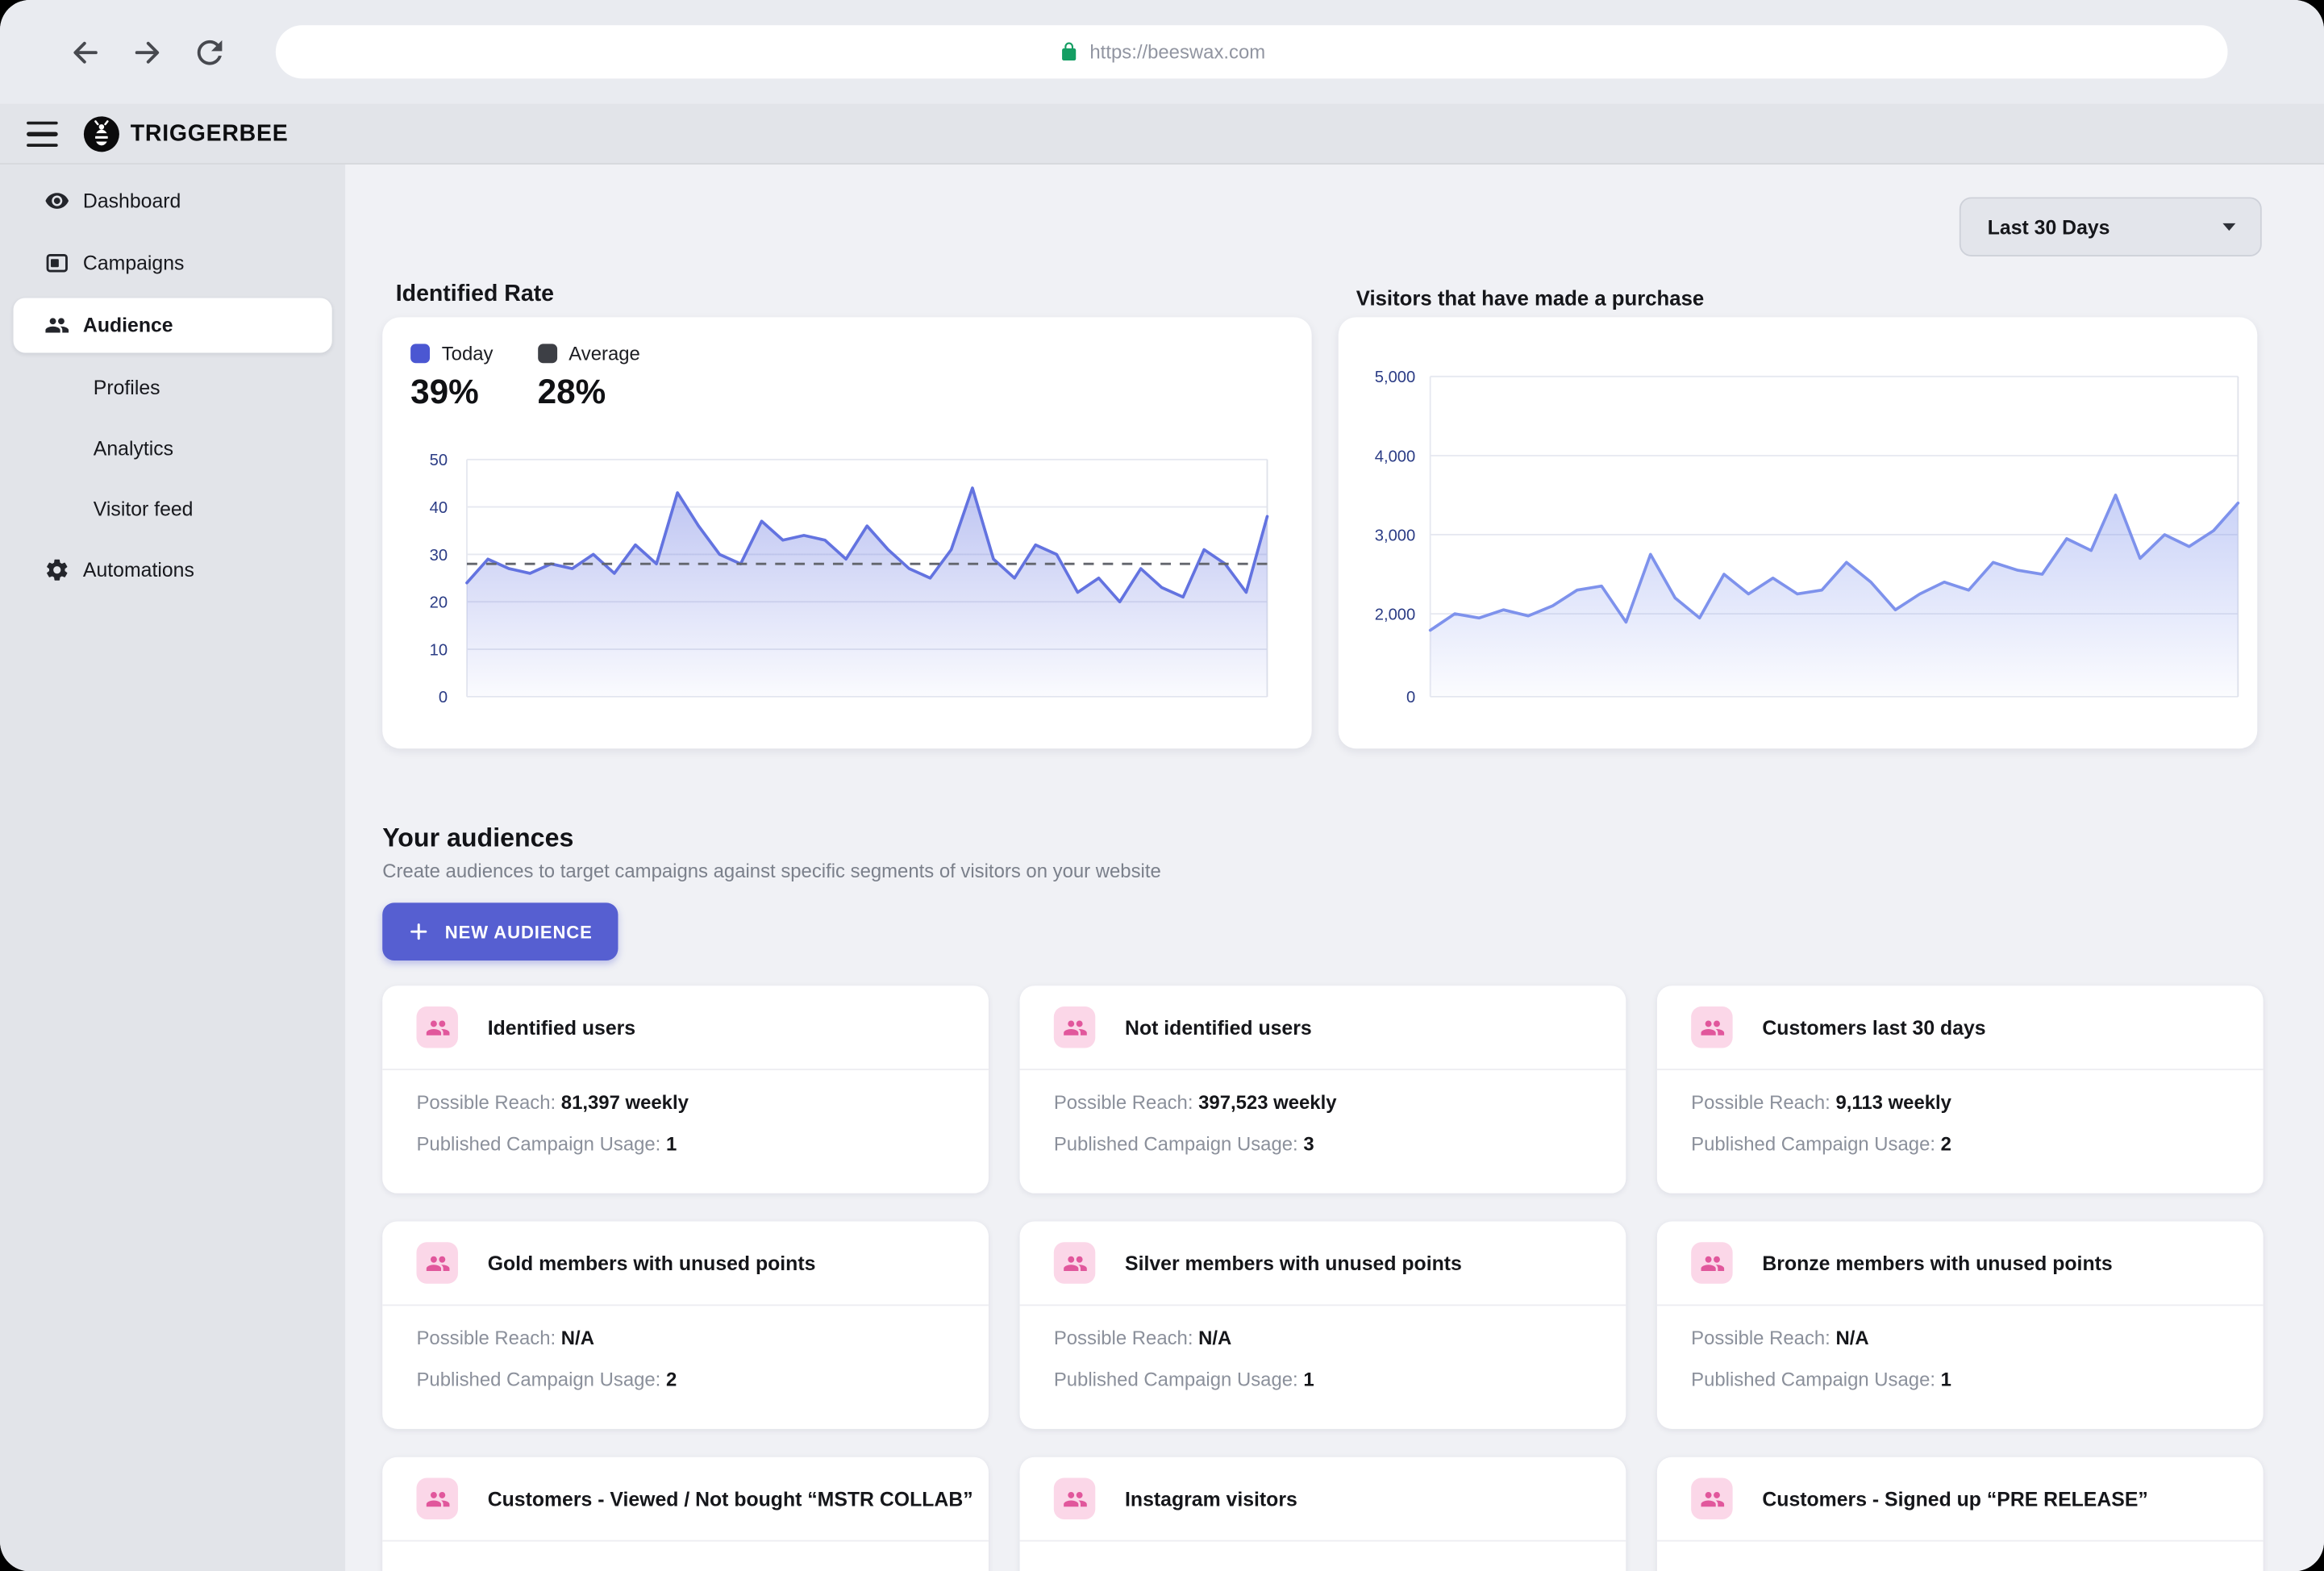 The width and height of the screenshot is (2324, 1571). I want to click on audience-card-title: Bronze members with unused points, so click(1937, 1263).